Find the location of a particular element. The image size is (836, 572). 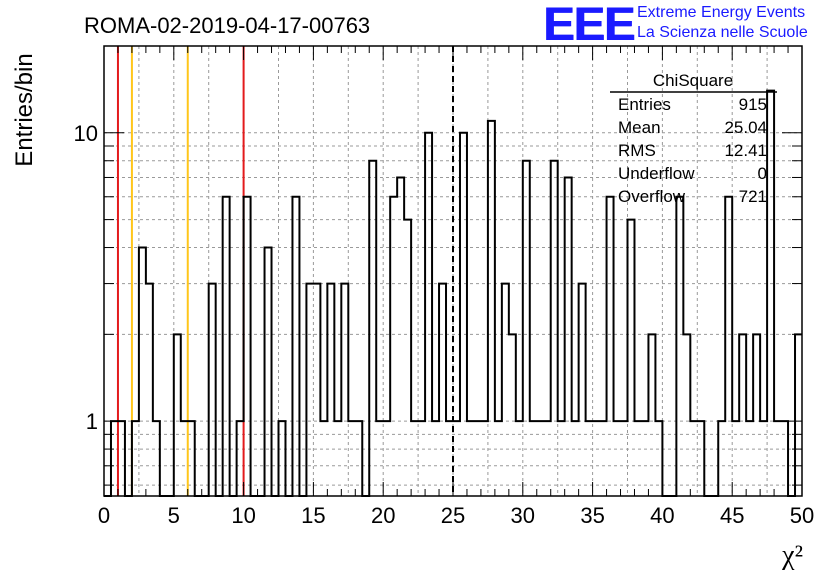

x-axis-label: χ² is located at coordinates (792, 555).